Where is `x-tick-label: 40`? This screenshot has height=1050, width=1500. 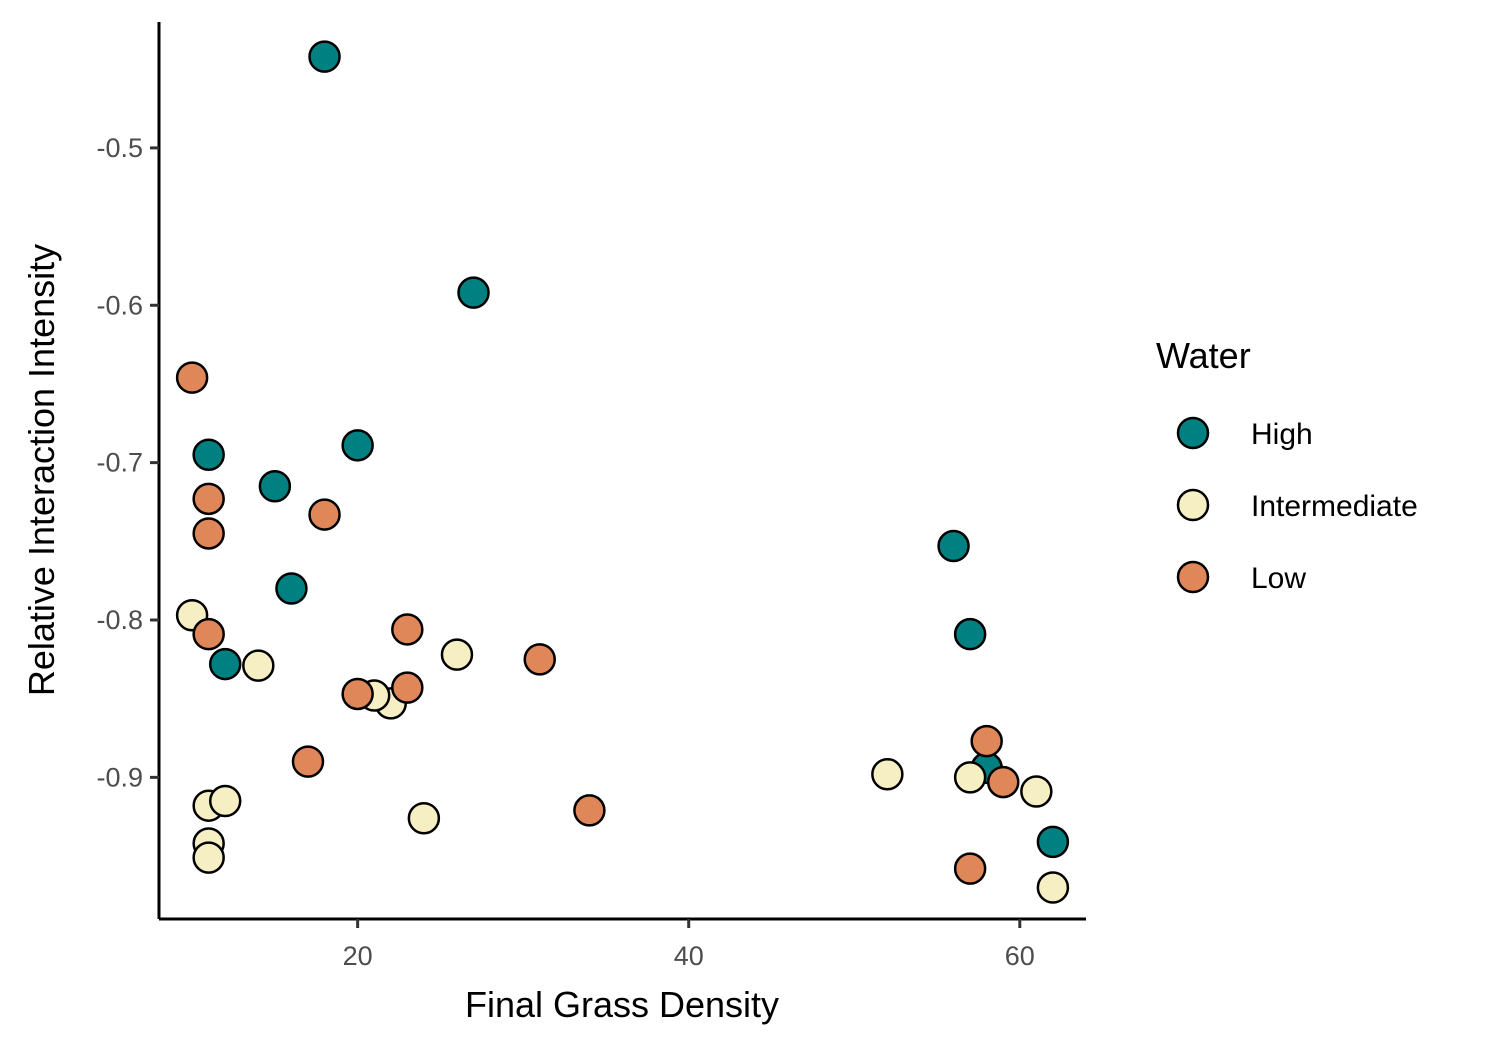 x-tick-label: 40 is located at coordinates (689, 956).